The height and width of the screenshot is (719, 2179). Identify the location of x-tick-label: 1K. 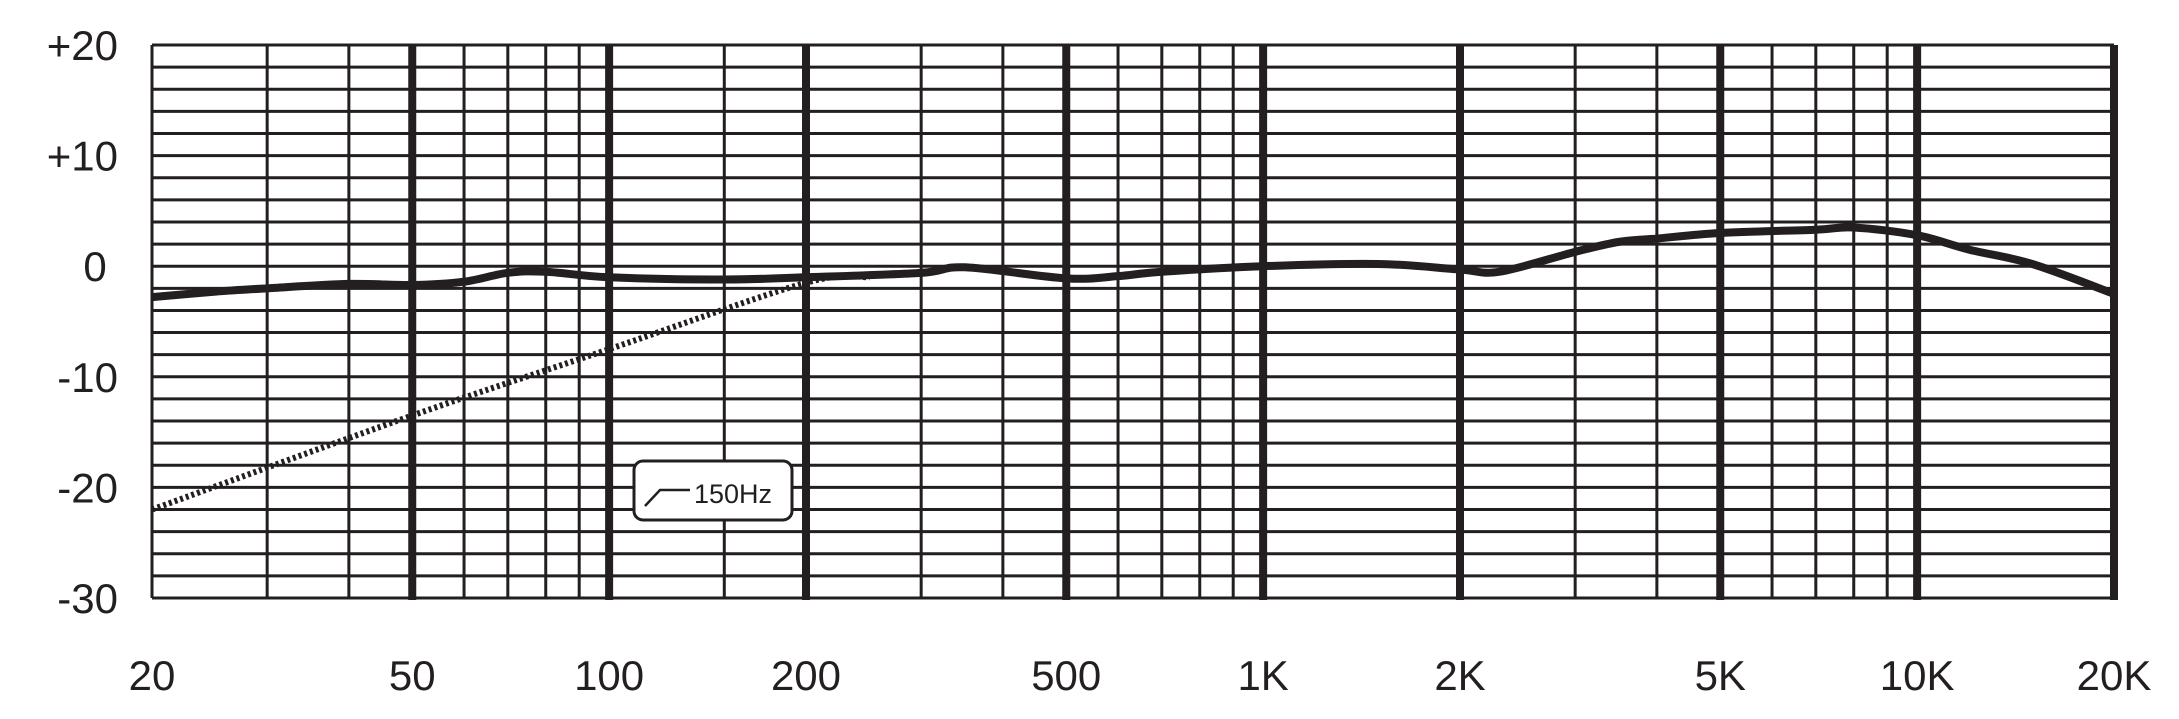
(1262, 675).